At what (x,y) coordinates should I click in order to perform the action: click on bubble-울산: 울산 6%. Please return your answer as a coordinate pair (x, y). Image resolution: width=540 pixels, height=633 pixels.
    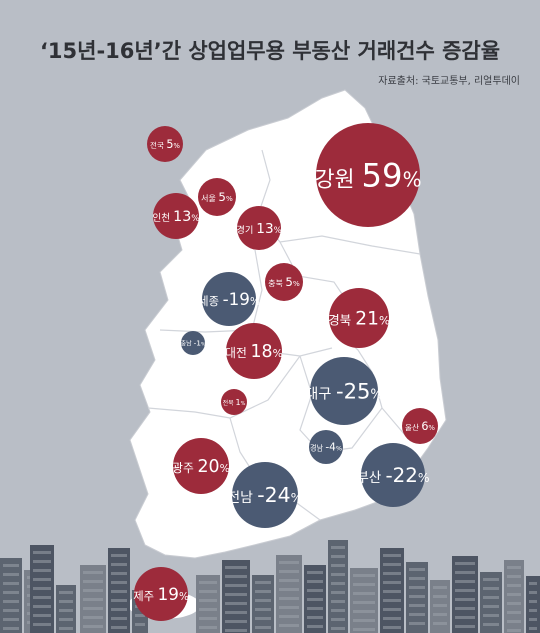
    Looking at the image, I should click on (420, 426).